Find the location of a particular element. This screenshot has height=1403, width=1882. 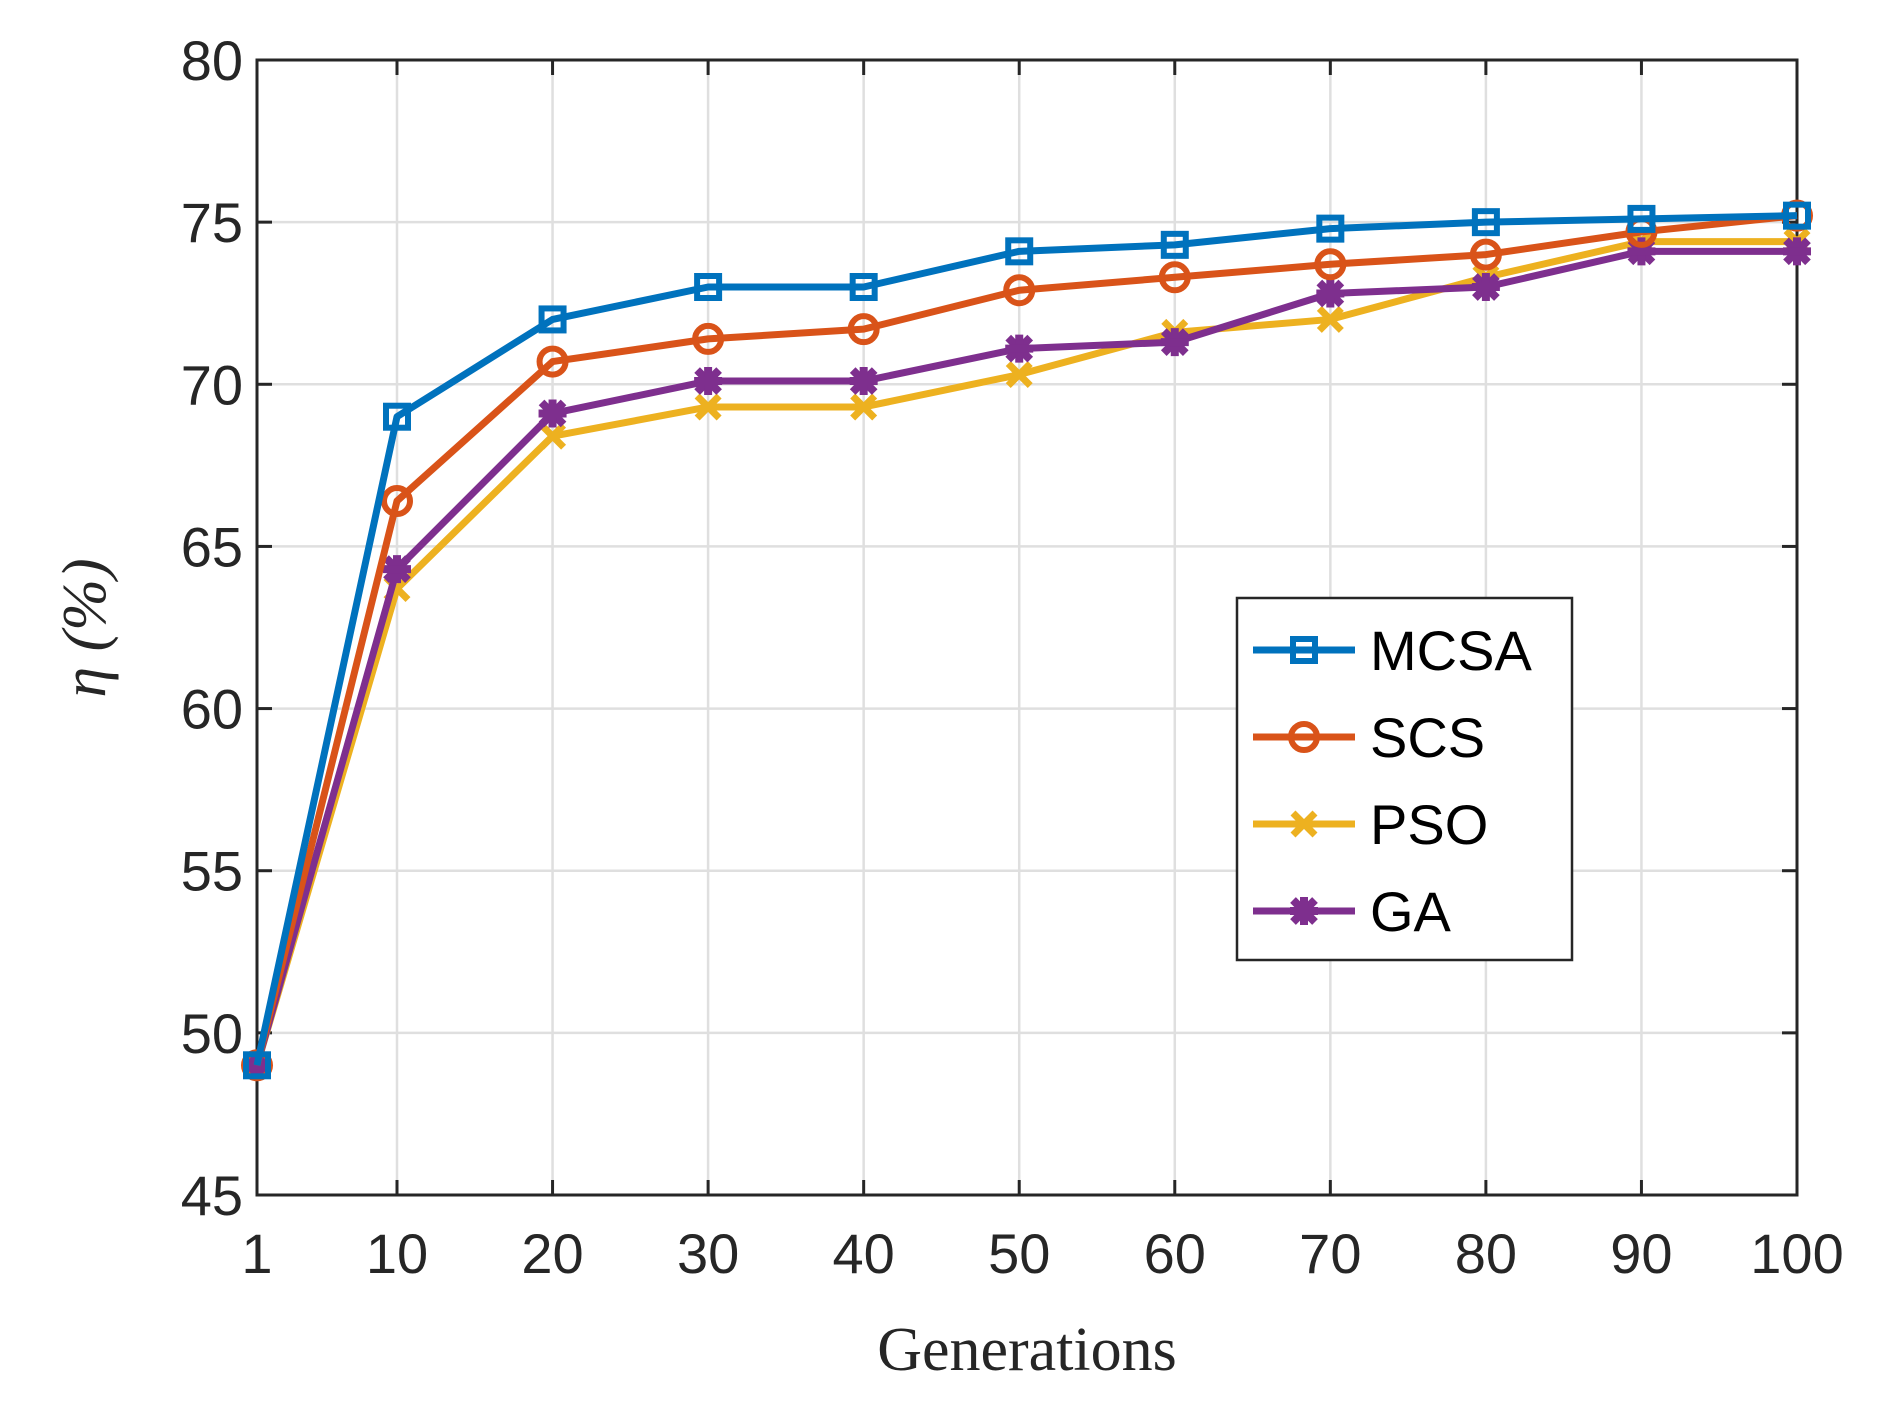

legend-entry-pso: PSO is located at coordinates (1370, 824).